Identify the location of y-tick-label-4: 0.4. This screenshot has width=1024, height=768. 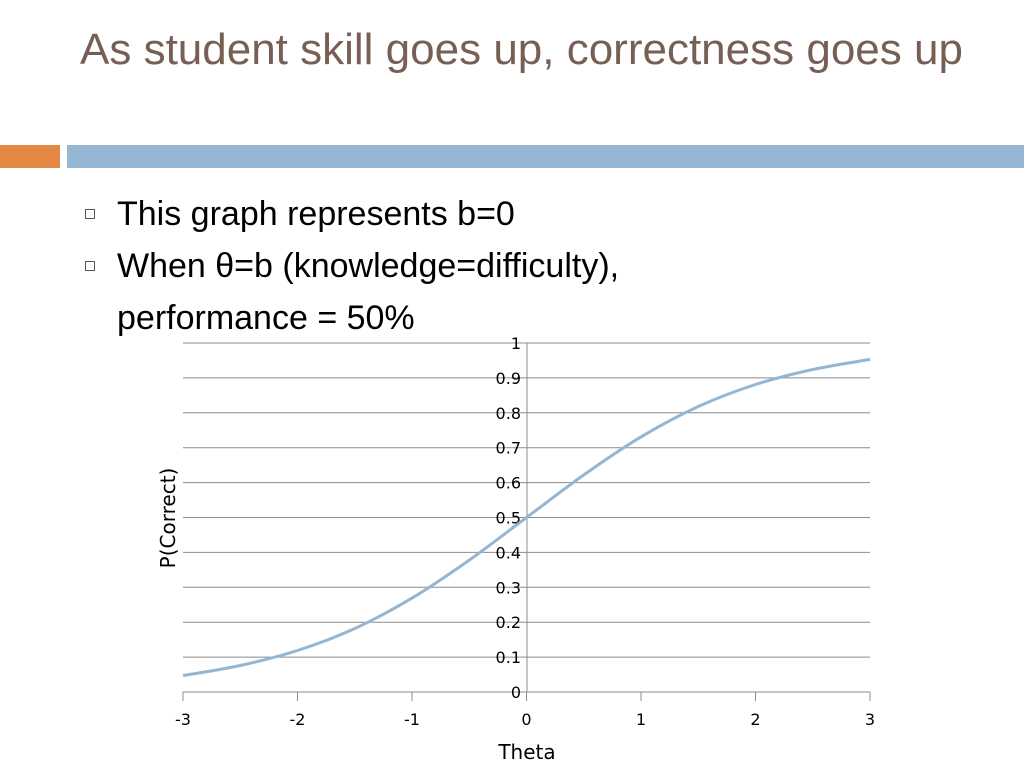
(508, 552).